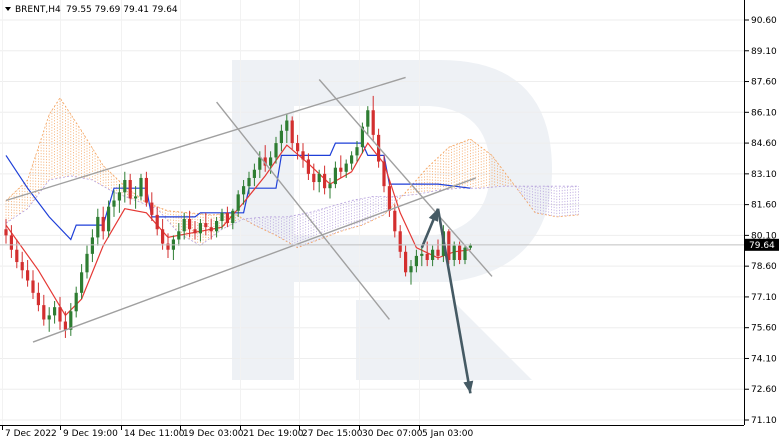  Describe the element at coordinates (764, 113) in the screenshot. I see `y-tick-label: 86.10` at that location.